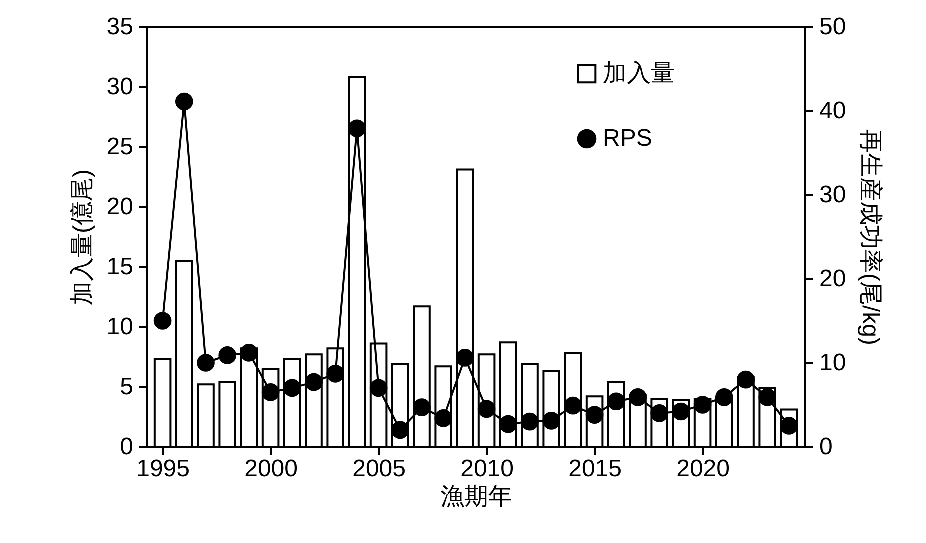  I want to click on y2-tick-label: 50, so click(833, 27).